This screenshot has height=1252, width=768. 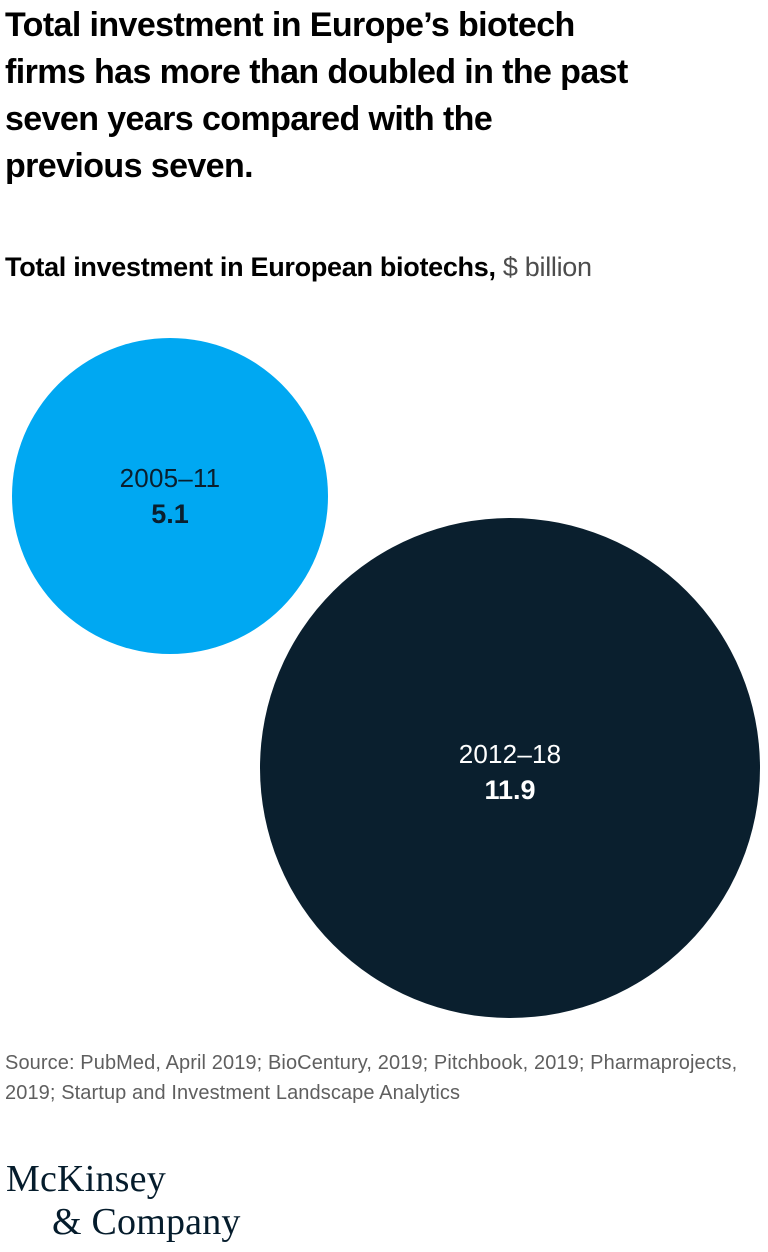 What do you see at coordinates (290, 25) in the screenshot?
I see `page-title-line: Total investment in Europe’s biotech` at bounding box center [290, 25].